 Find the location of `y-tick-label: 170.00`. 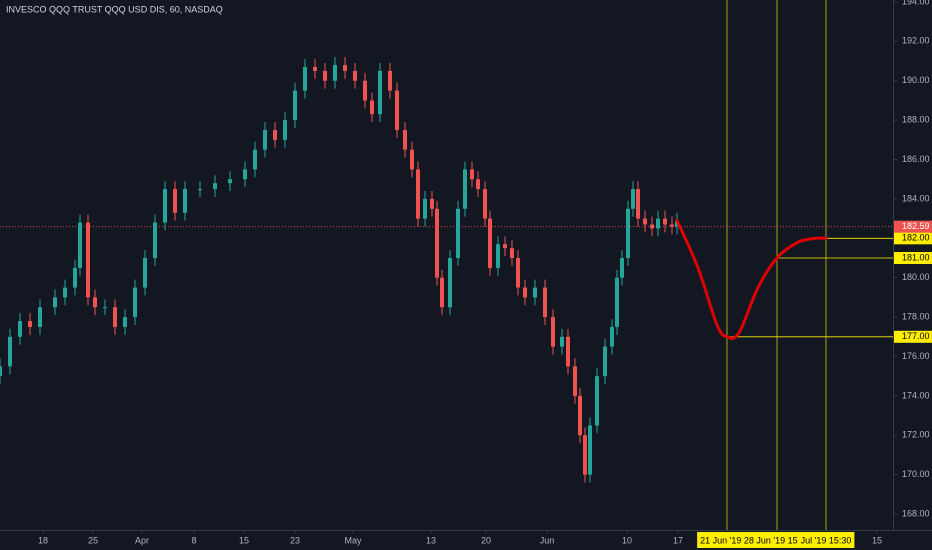

y-tick-label: 170.00 is located at coordinates (916, 474).